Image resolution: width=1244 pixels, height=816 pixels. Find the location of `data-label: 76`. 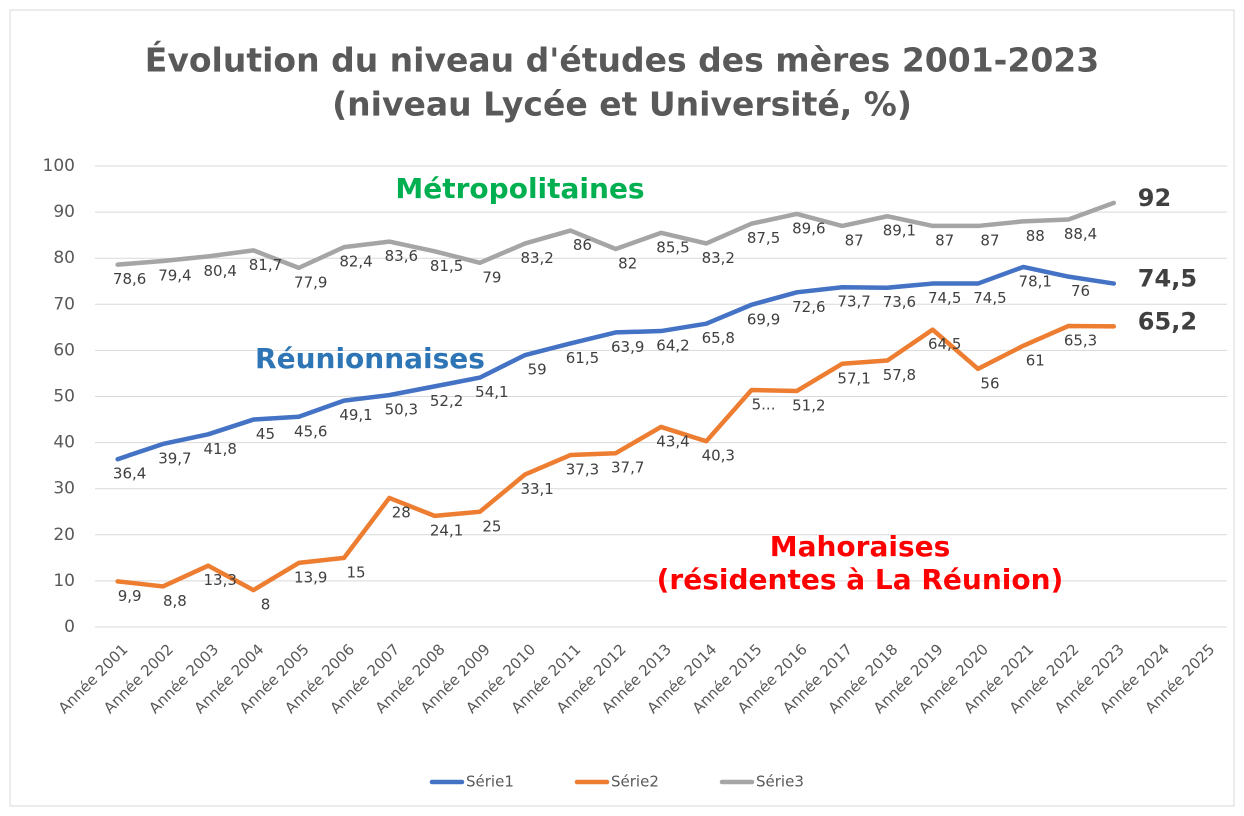

data-label: 76 is located at coordinates (1080, 291).